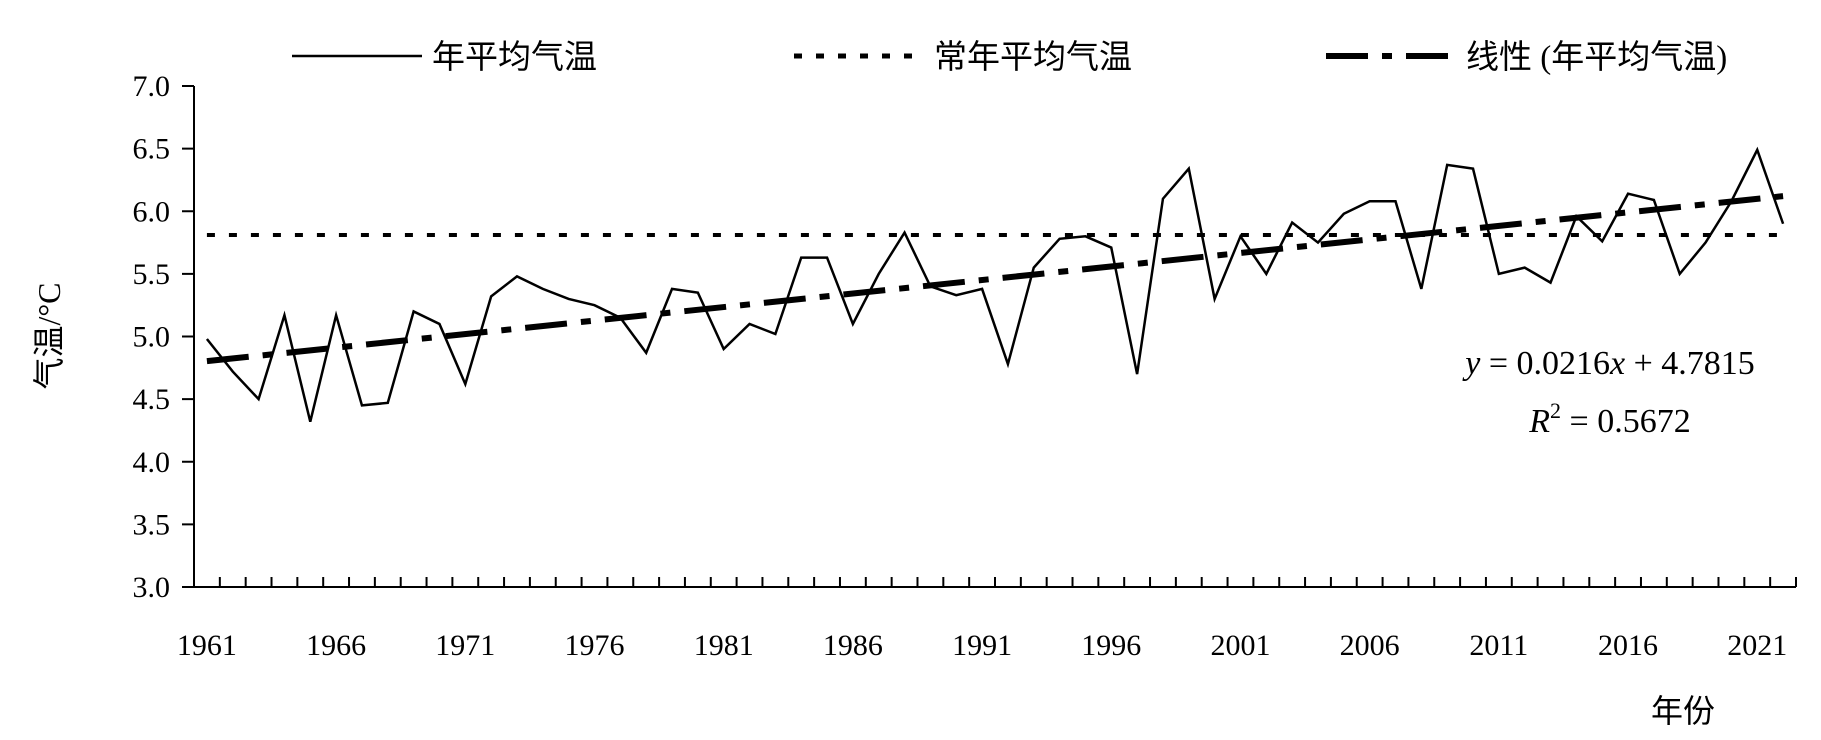 Image resolution: width=1821 pixels, height=740 pixels. What do you see at coordinates (152, 211) in the screenshot?
I see `y-tick-label: 6.0` at bounding box center [152, 211].